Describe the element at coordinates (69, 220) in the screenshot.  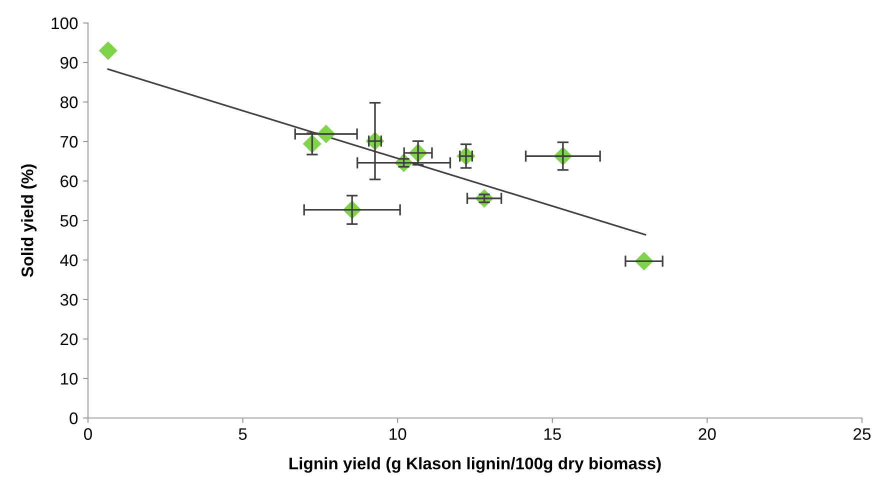
I see `y-tick-label: 50` at that location.